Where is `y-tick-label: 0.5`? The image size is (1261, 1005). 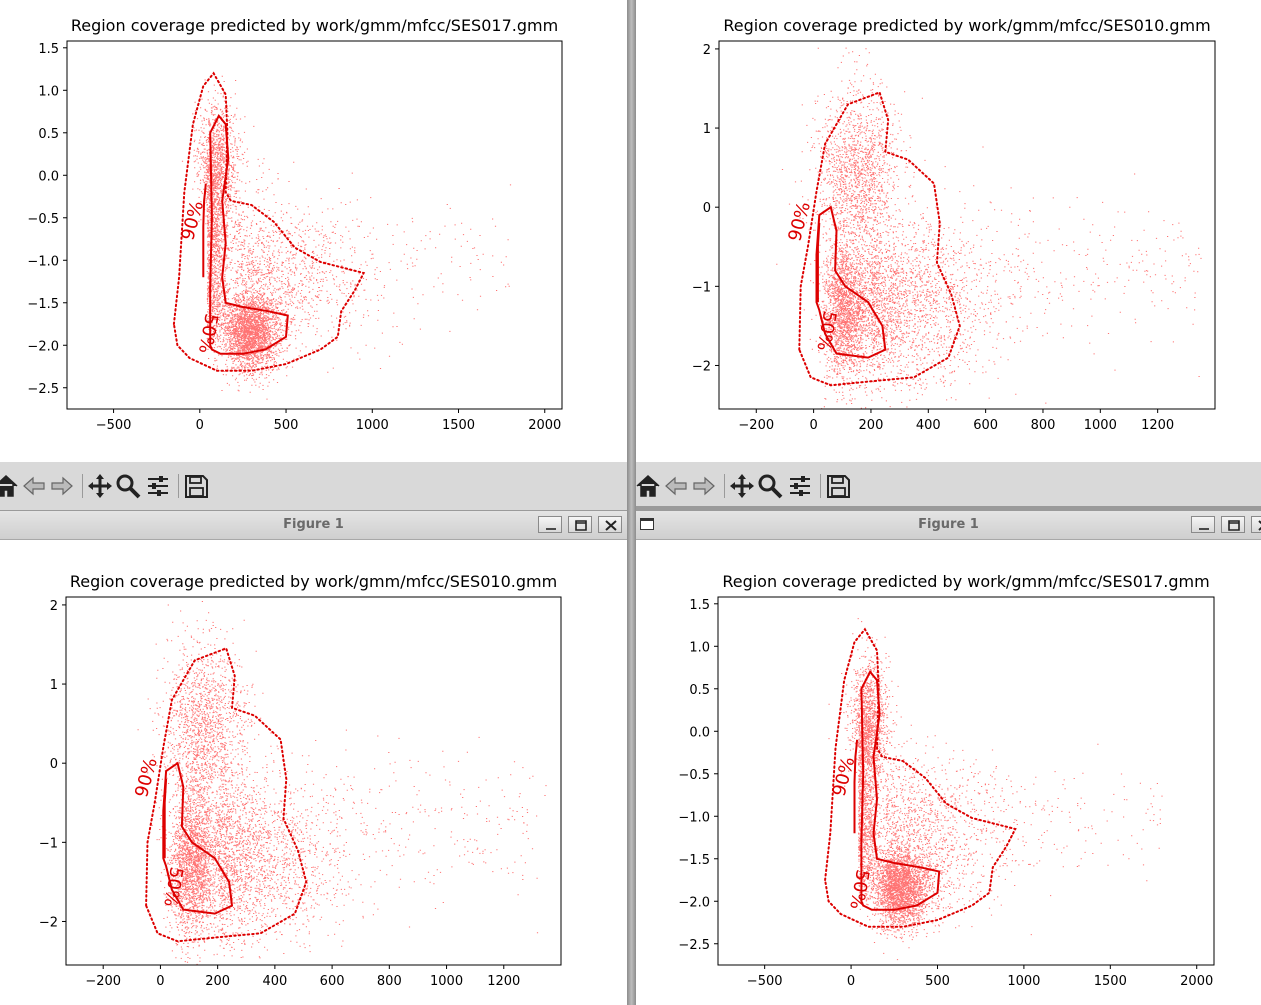 y-tick-label: 0.5 is located at coordinates (699, 690).